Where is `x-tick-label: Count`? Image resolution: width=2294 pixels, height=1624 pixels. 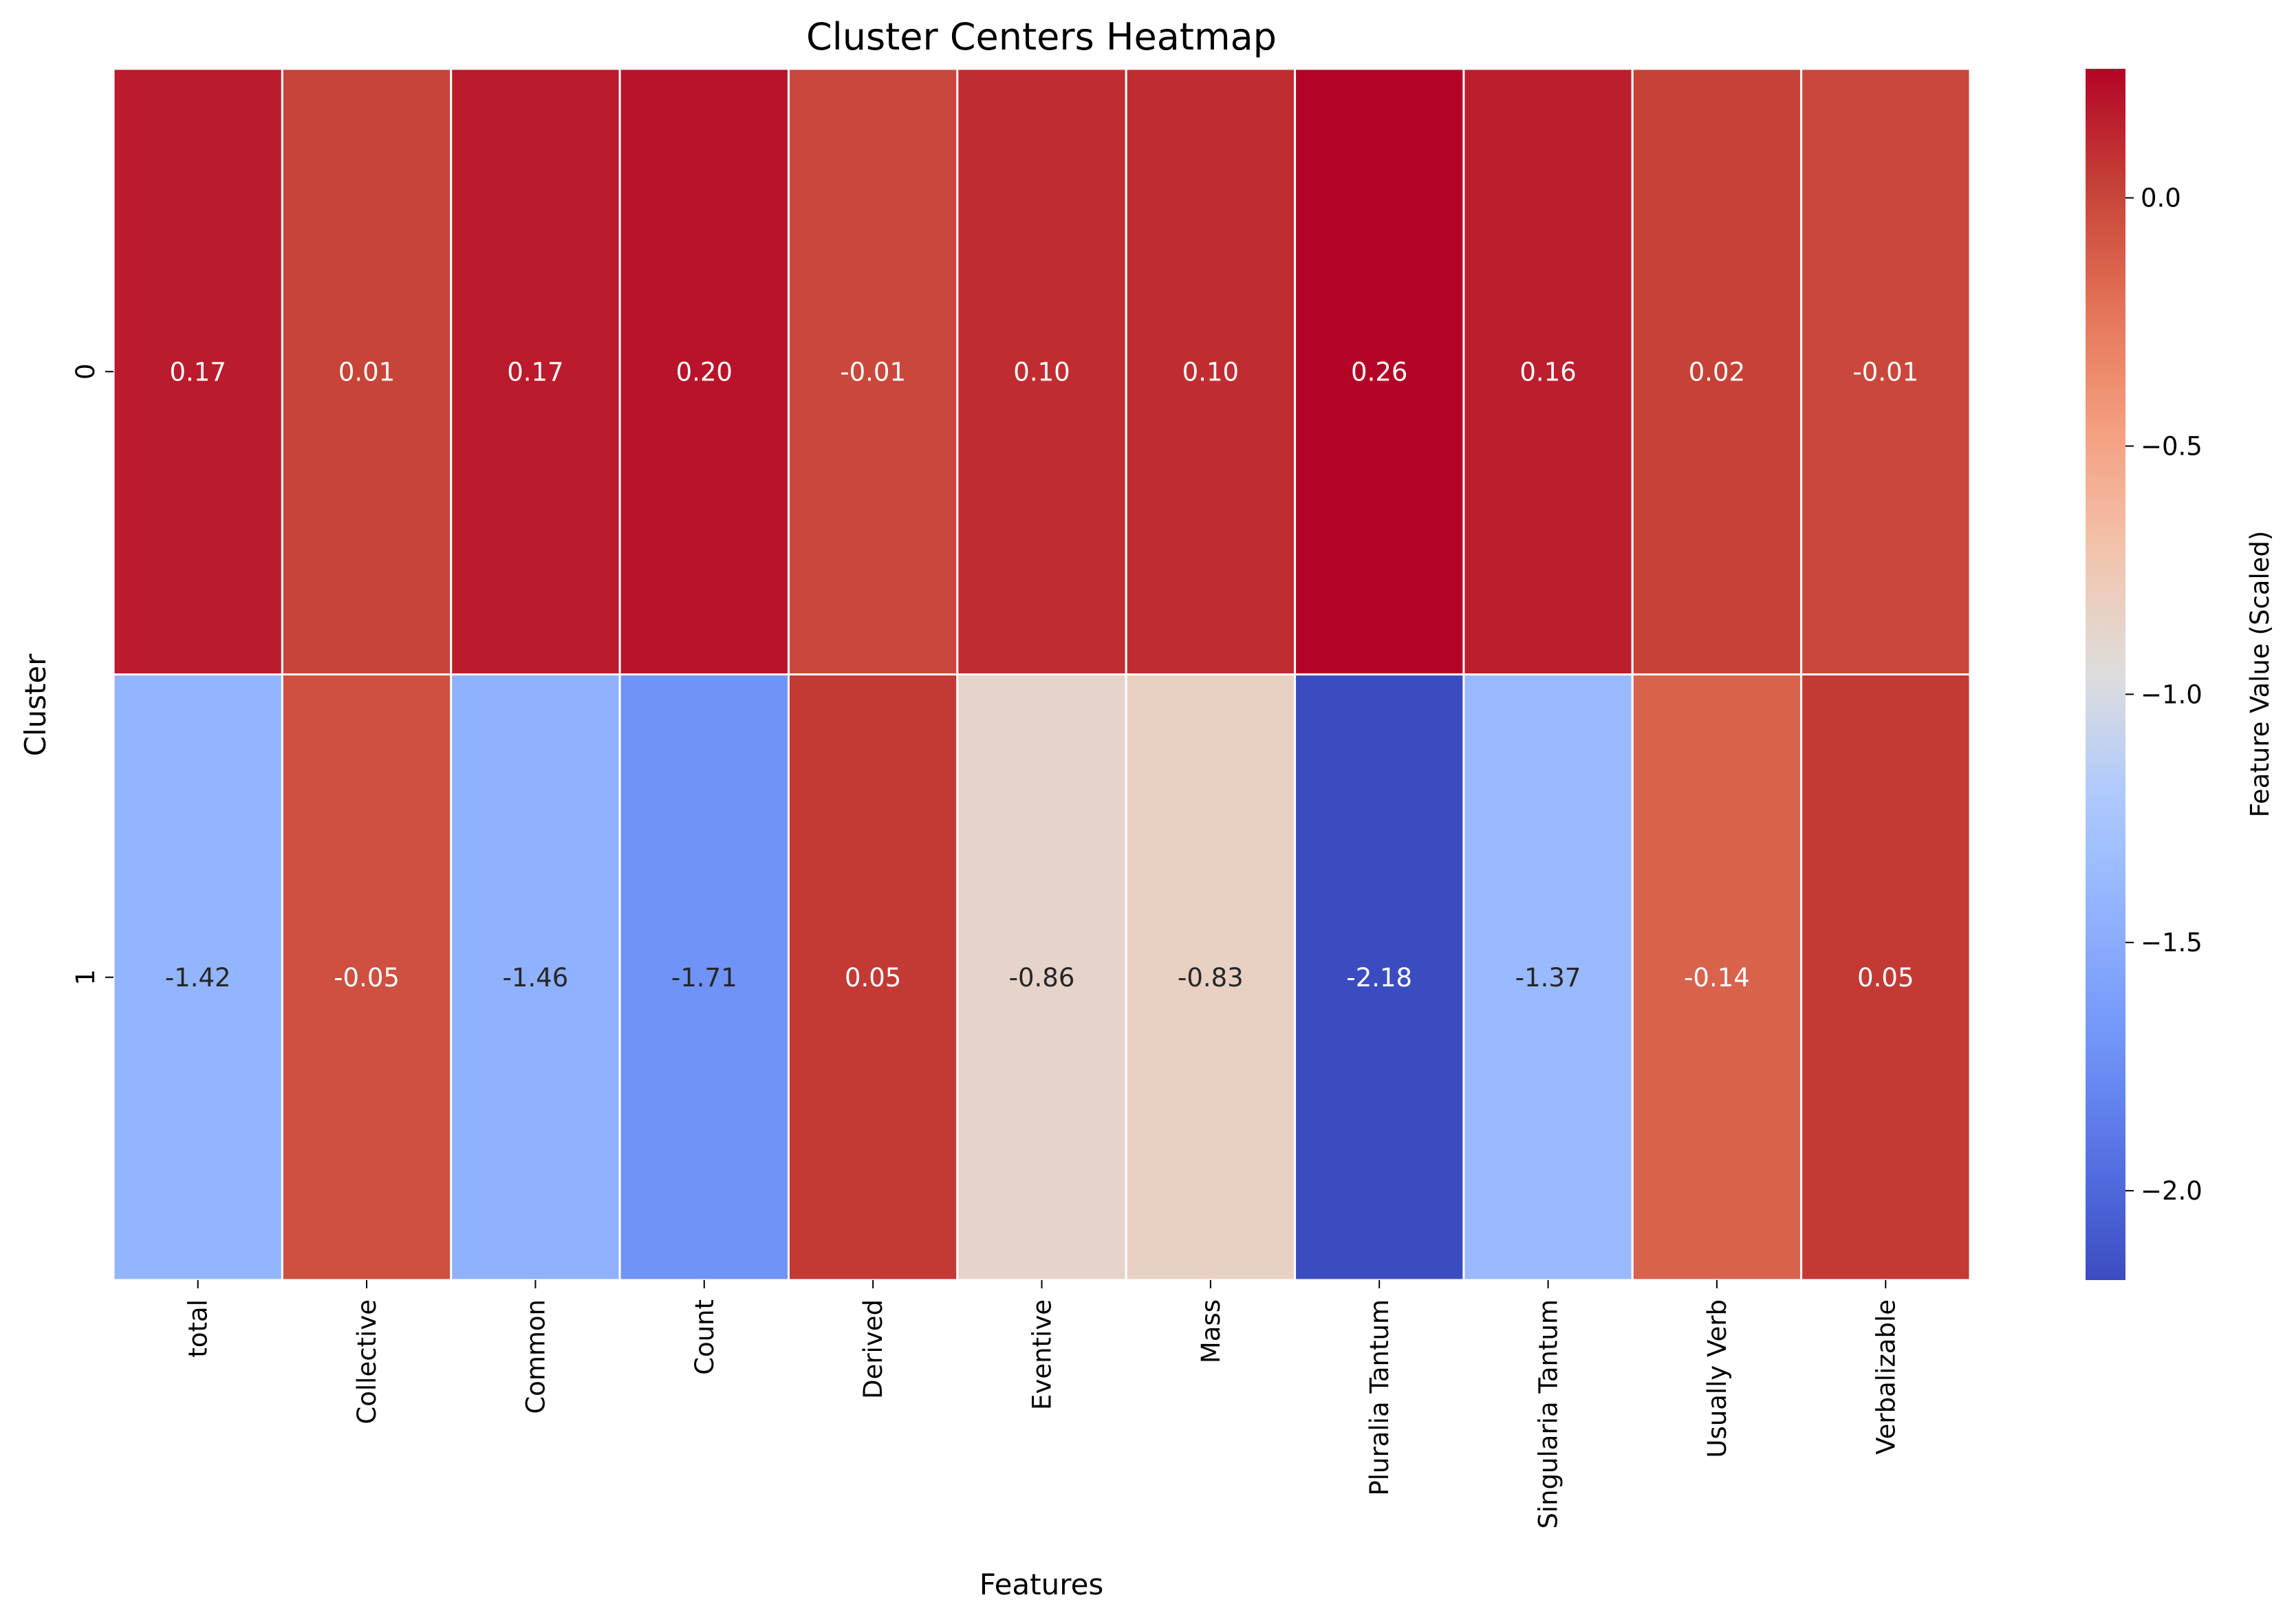 x-tick-label: Count is located at coordinates (704, 1337).